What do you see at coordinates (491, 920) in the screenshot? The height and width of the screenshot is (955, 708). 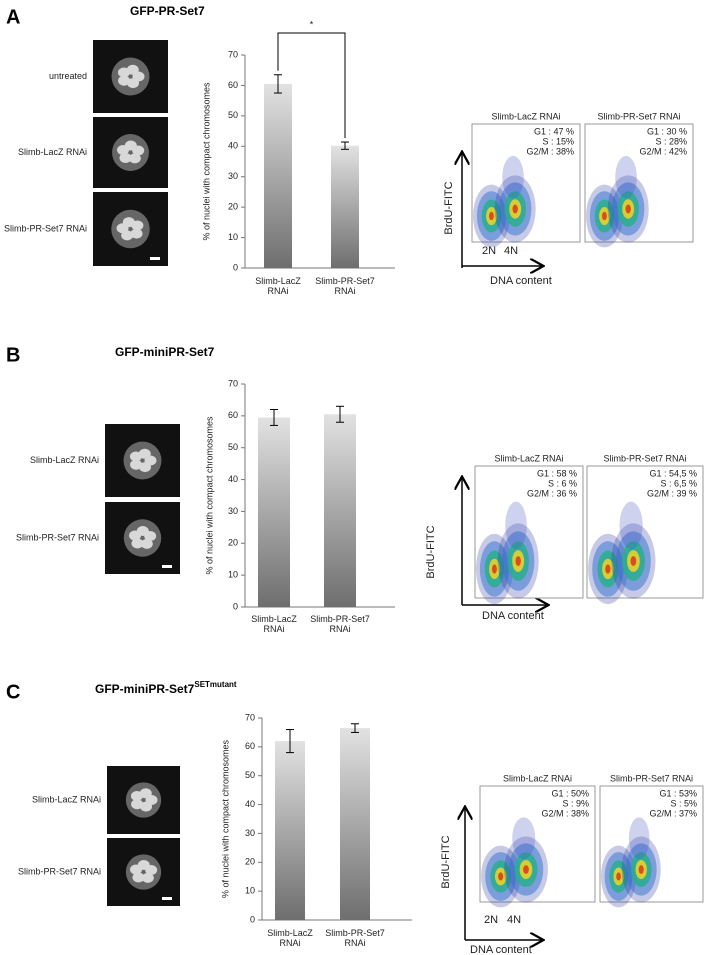 I see `facs-x-tick: 2N` at bounding box center [491, 920].